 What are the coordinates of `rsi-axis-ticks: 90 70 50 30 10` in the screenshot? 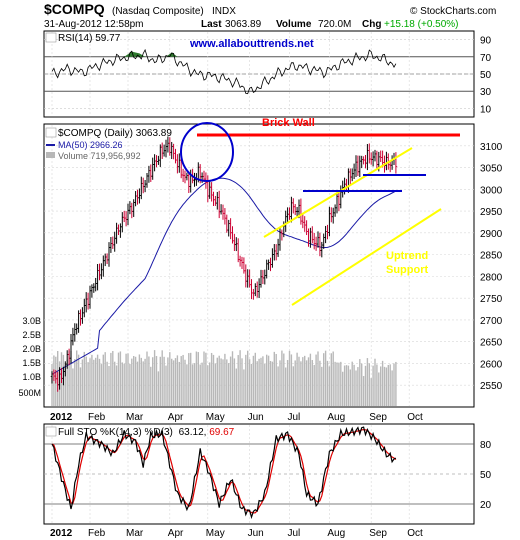 It's located at (486, 76).